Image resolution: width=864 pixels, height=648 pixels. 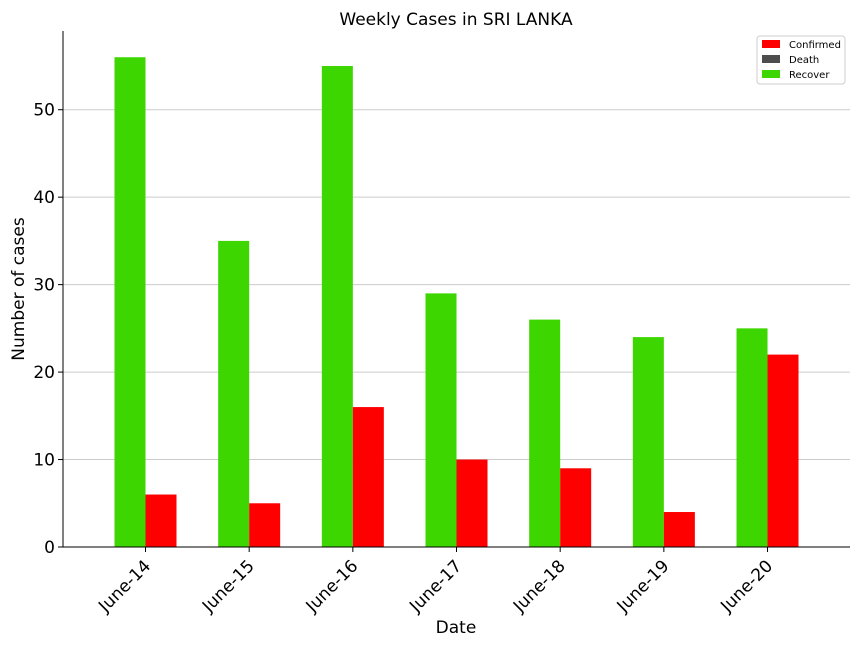 I want to click on y-tick-label: 30, so click(x=44, y=286).